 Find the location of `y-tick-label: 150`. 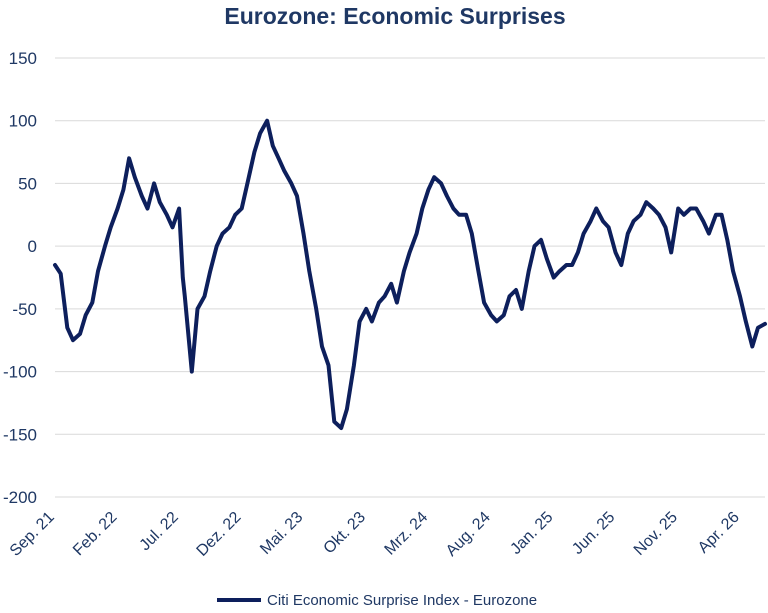

y-tick-label: 150 is located at coordinates (23, 58).